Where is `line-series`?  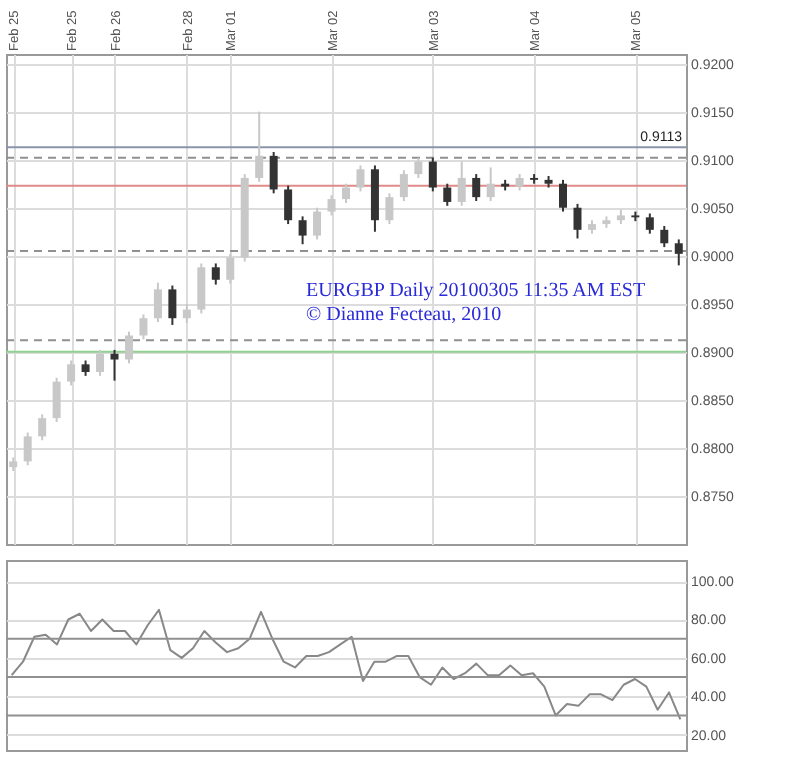
line-series is located at coordinates (346, 664).